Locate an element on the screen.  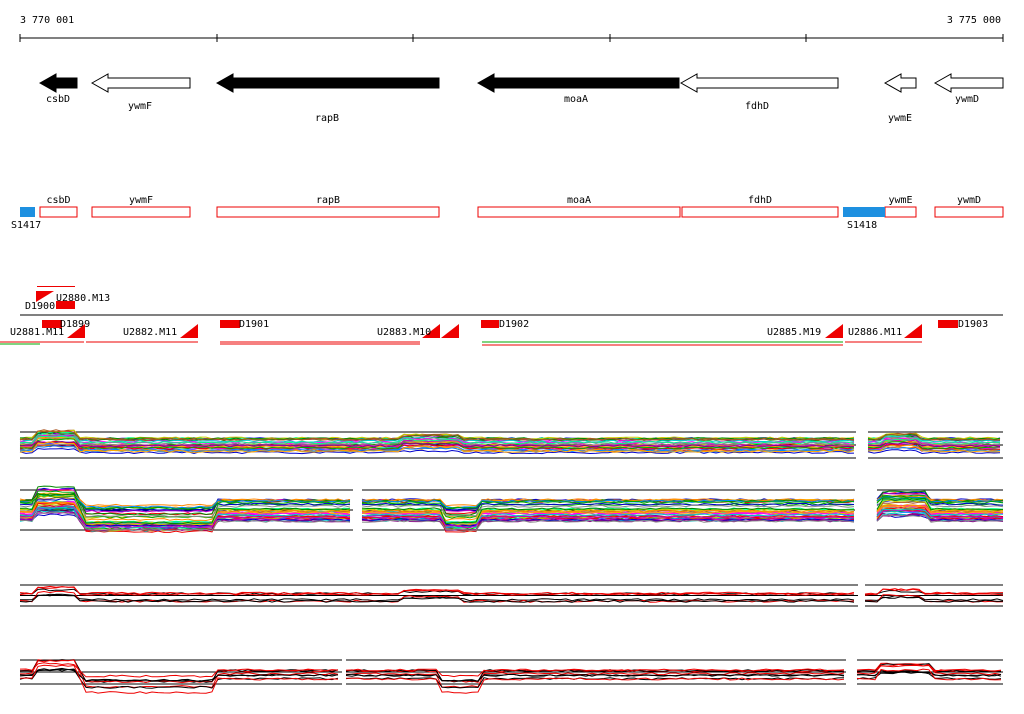
gene-label: ywmF is located at coordinates (140, 106).